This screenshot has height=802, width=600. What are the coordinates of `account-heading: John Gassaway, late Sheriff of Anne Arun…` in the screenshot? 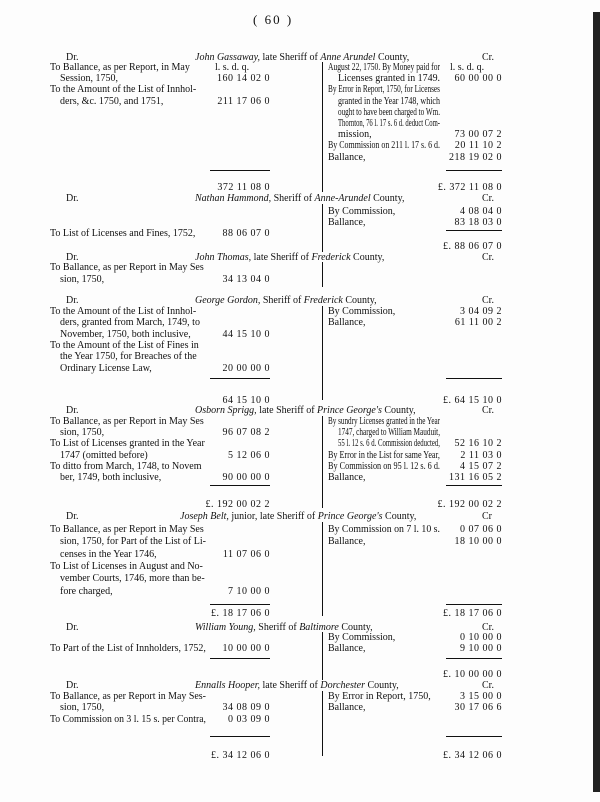 It's located at (302, 57).